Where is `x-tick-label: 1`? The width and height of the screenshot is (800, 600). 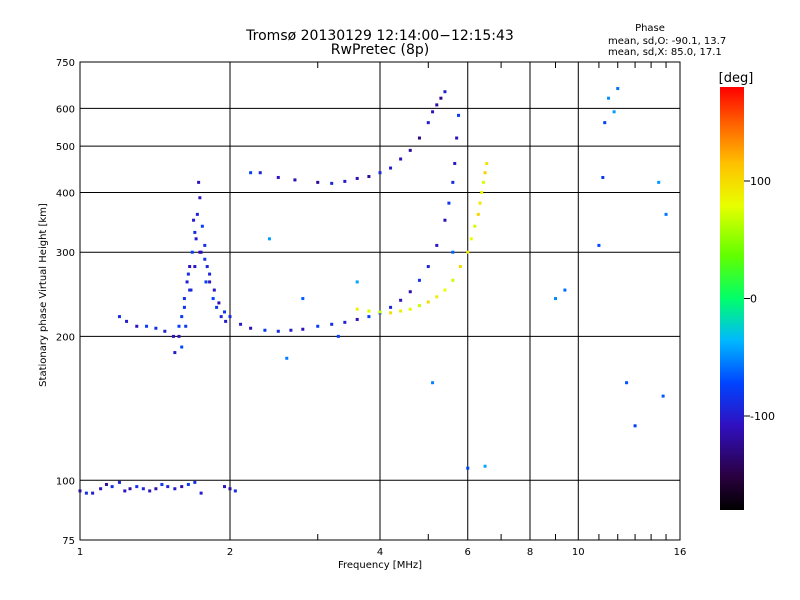
x-tick-label: 1 is located at coordinates (80, 552).